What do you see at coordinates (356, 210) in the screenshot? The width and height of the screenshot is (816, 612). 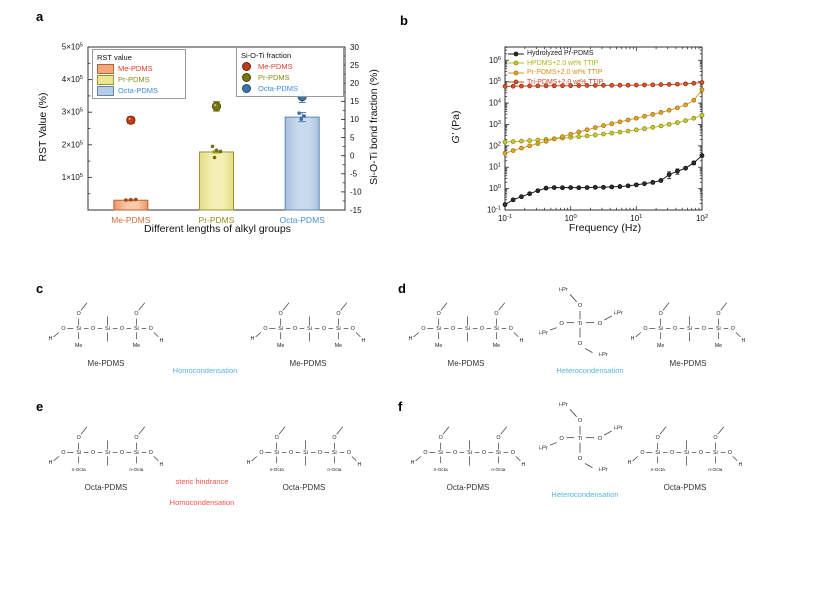 I see `svg-text: -15` at bounding box center [356, 210].